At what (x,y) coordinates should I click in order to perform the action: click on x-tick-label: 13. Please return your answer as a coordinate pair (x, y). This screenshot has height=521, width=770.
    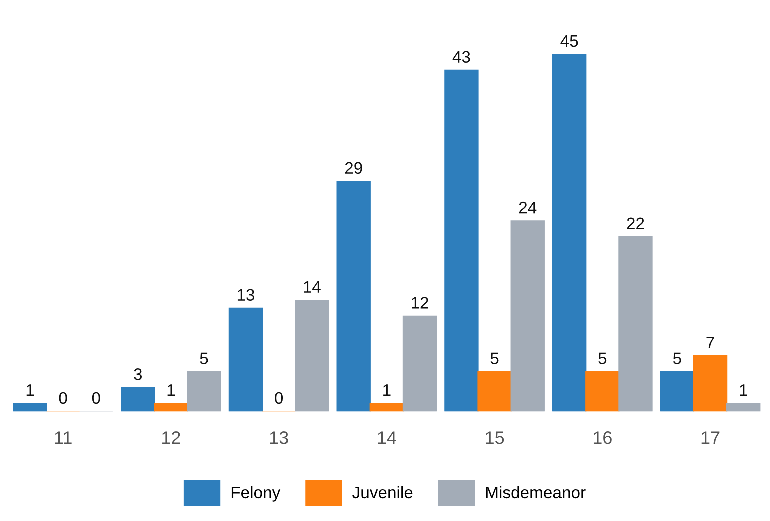
    Looking at the image, I should click on (279, 438).